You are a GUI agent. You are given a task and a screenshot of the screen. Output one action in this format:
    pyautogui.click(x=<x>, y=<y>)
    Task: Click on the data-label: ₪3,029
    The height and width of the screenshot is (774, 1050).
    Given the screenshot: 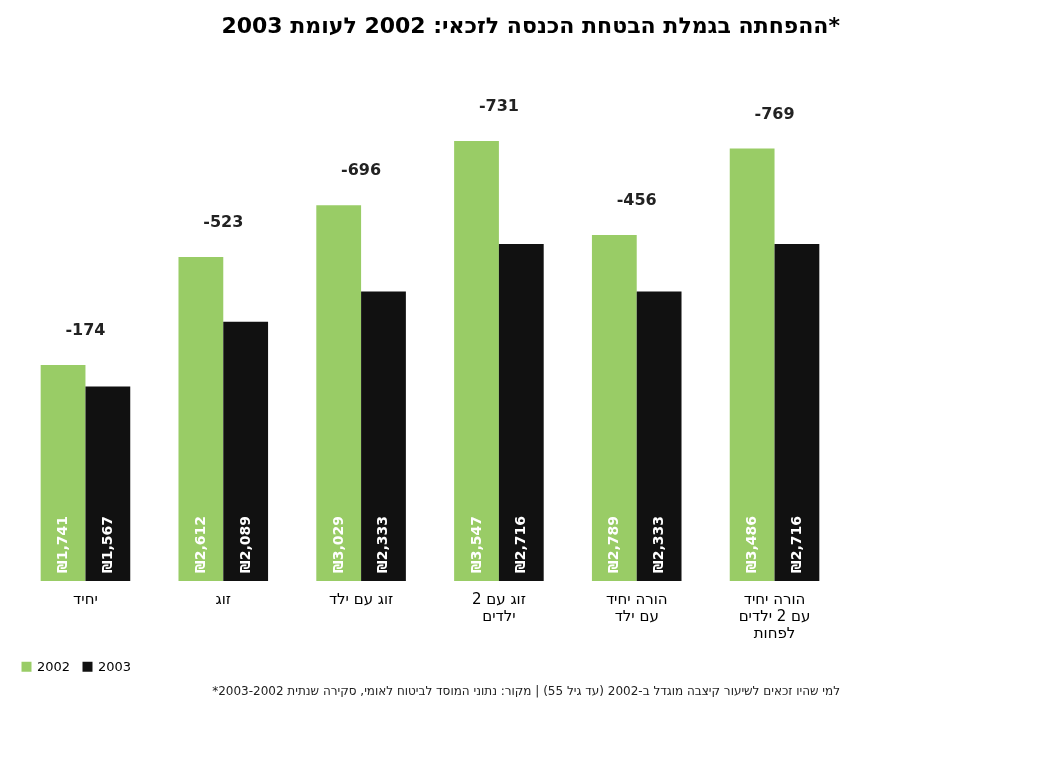 What is the action you would take?
    pyautogui.click(x=337, y=544)
    